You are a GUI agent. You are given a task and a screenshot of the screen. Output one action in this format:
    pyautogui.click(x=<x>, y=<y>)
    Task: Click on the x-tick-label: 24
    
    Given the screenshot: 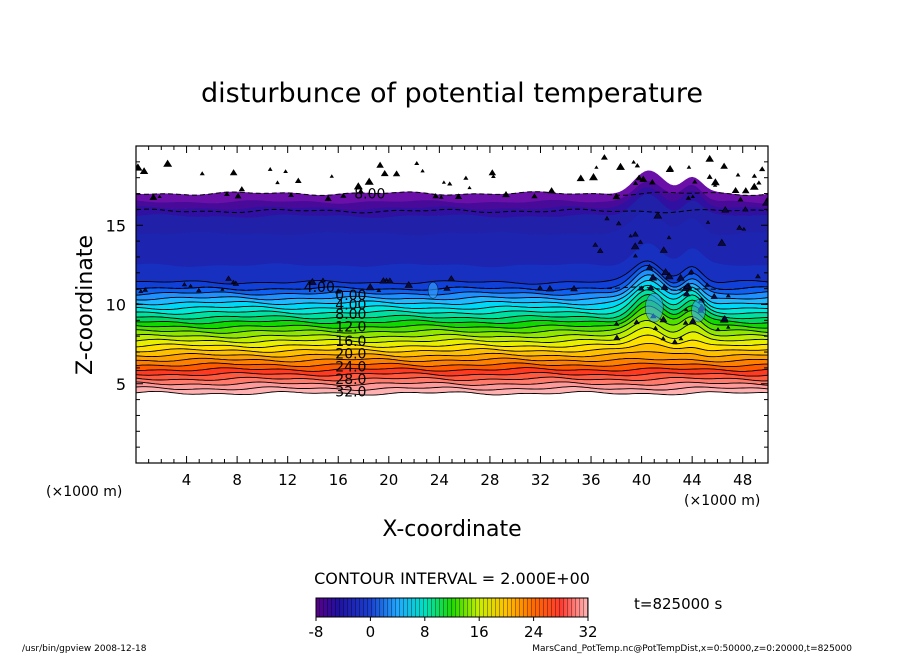 What is the action you would take?
    pyautogui.click(x=439, y=480)
    